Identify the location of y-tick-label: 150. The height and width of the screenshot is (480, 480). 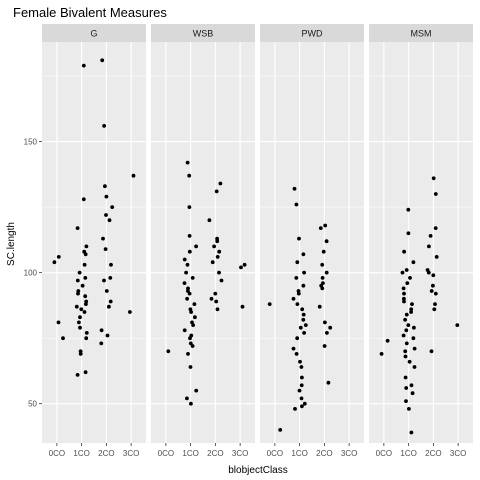
(31, 142).